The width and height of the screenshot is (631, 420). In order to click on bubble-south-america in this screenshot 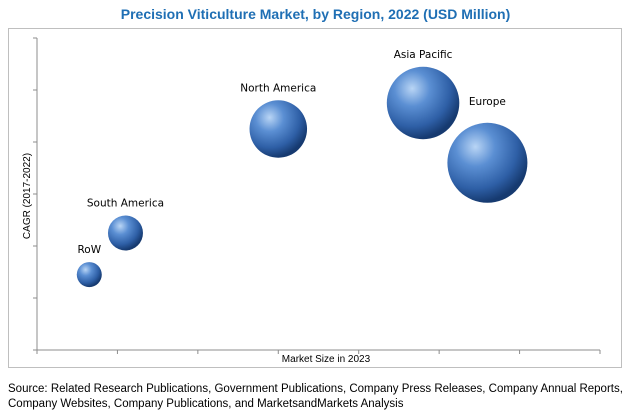, I will do `click(125, 233)`.